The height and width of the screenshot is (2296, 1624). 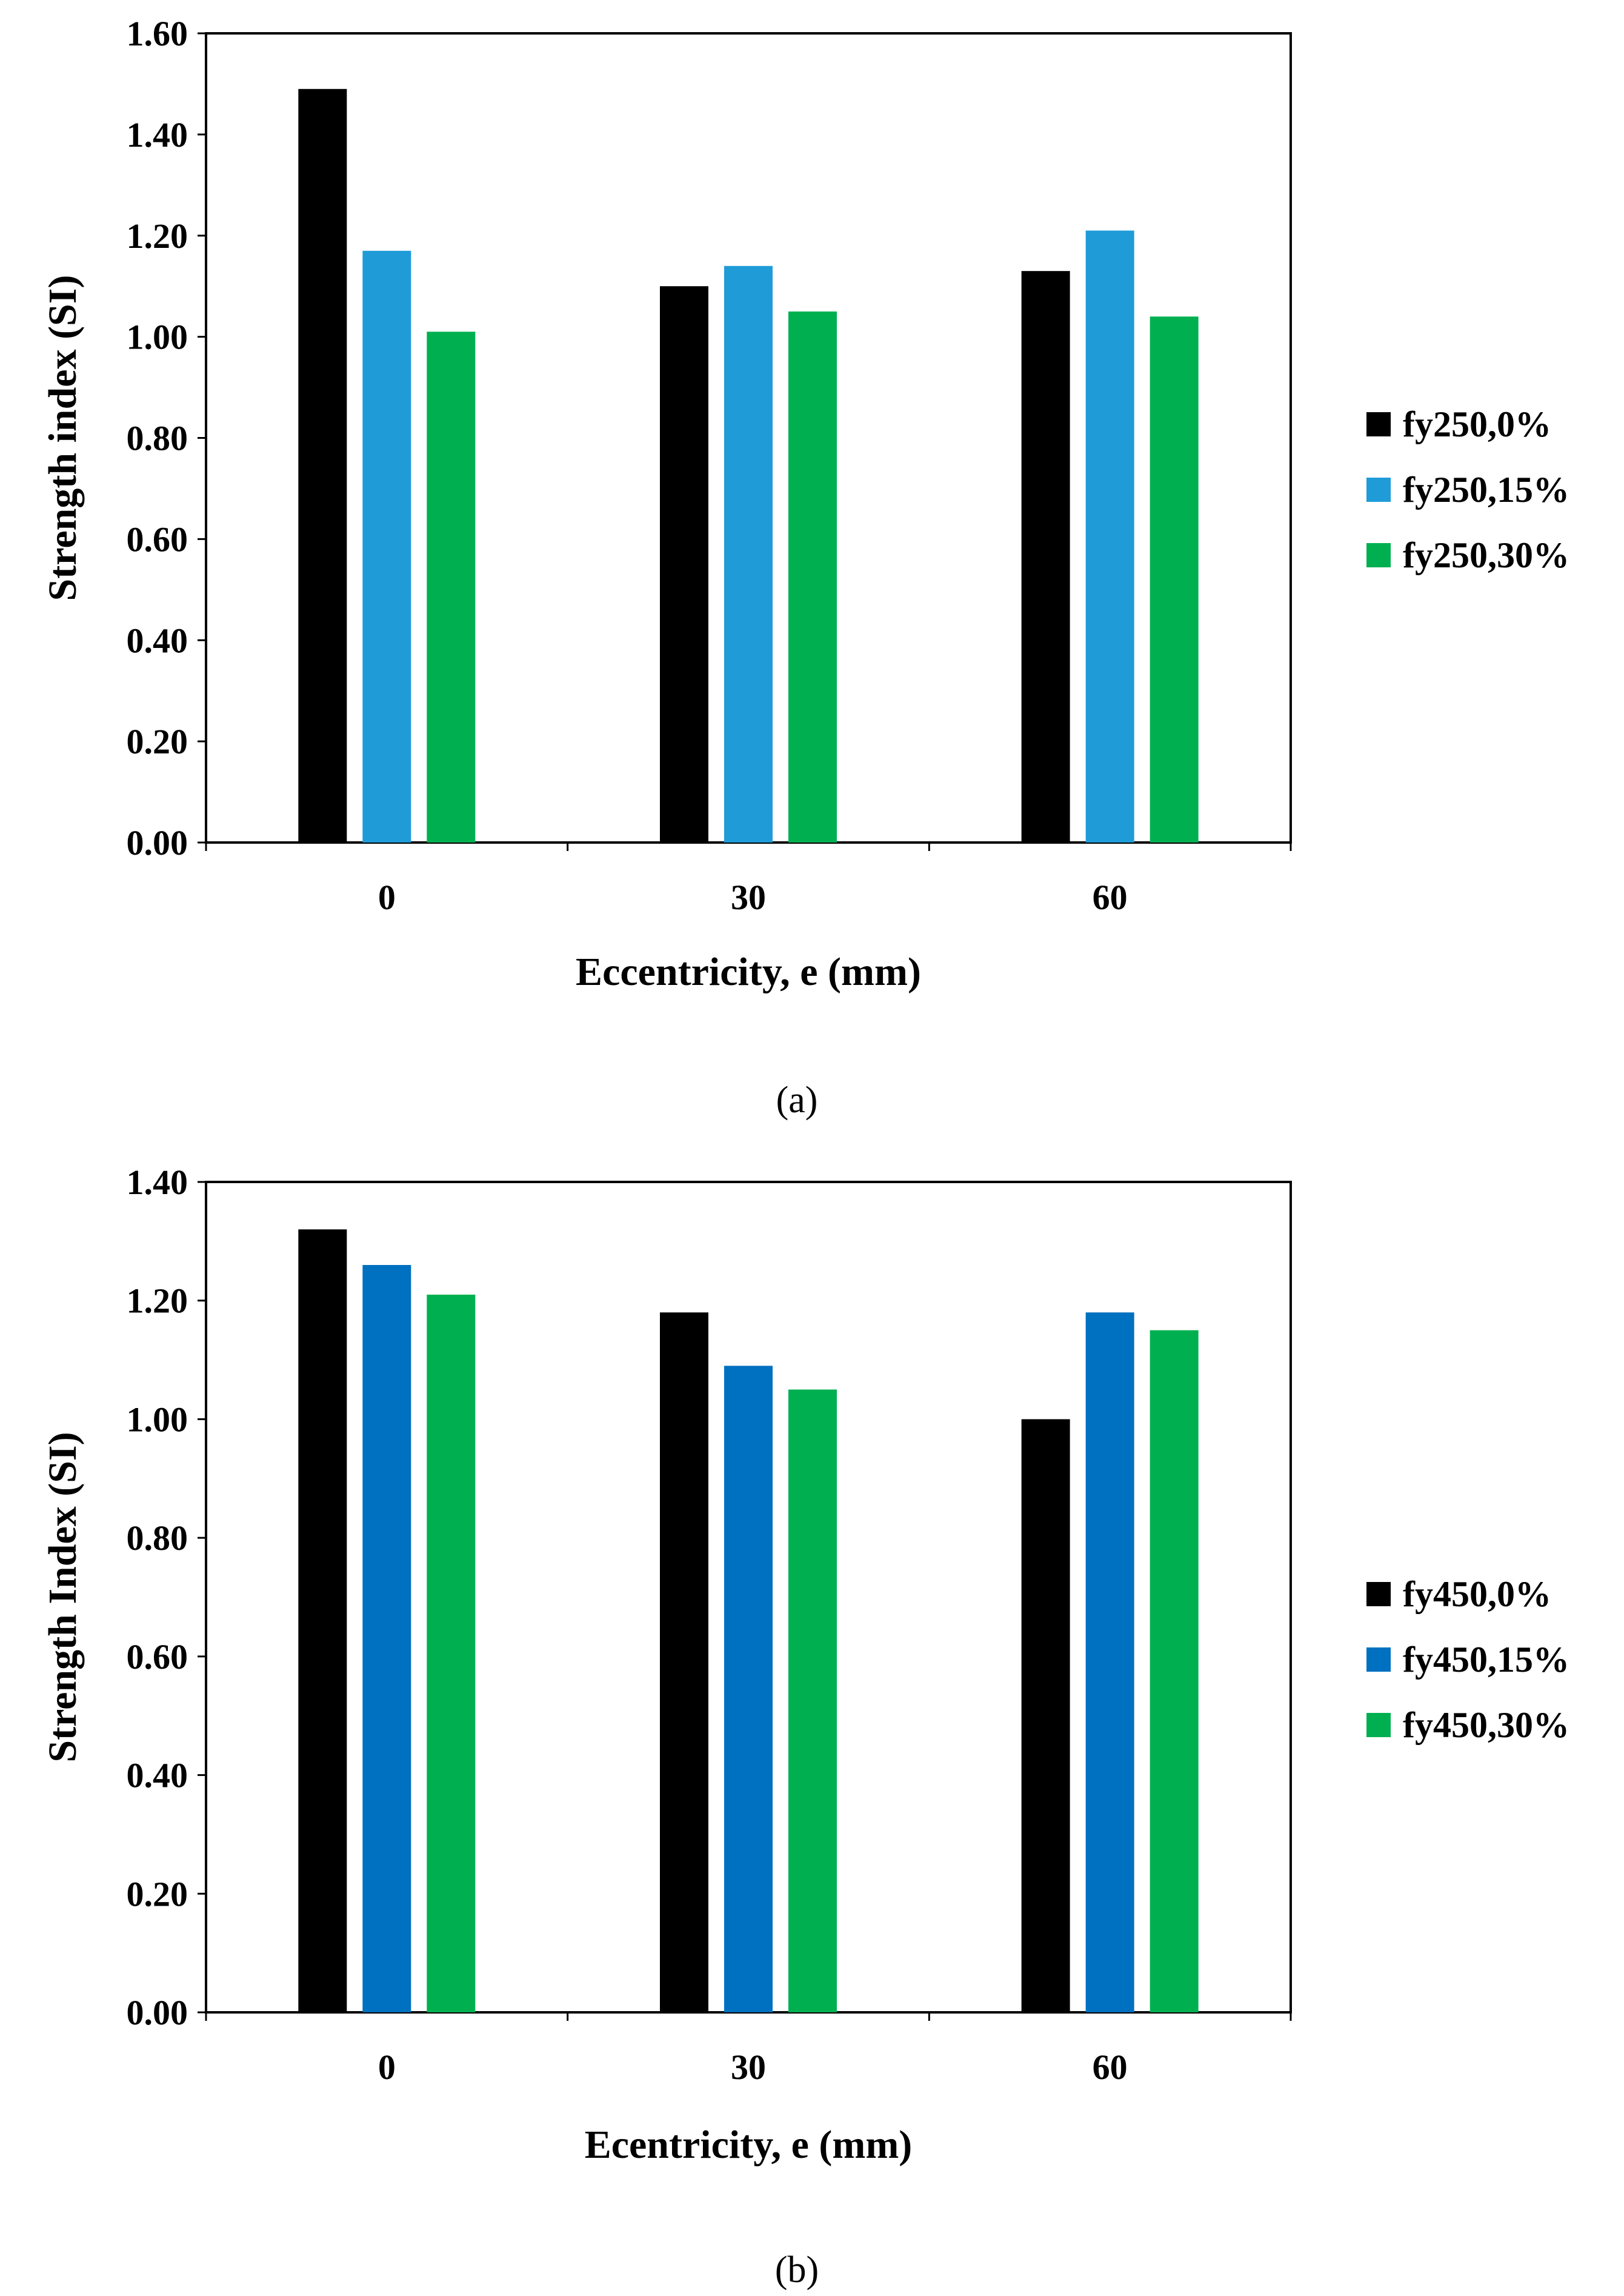 I want to click on y-tick-label: 1.60, so click(x=158, y=33).